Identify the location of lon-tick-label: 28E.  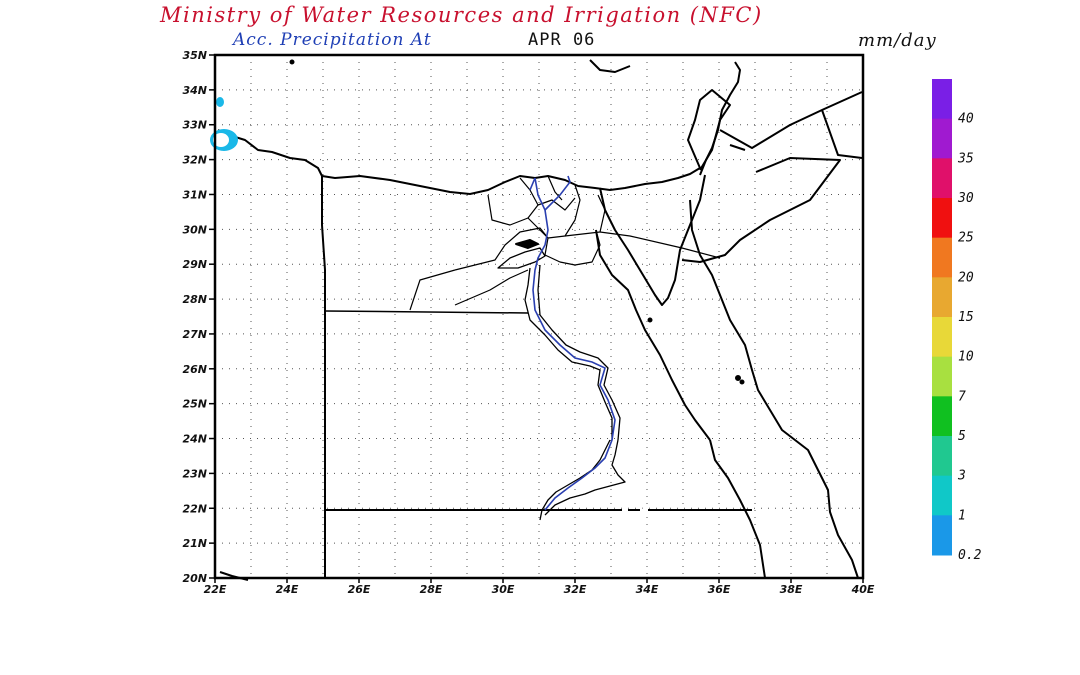
(431, 589).